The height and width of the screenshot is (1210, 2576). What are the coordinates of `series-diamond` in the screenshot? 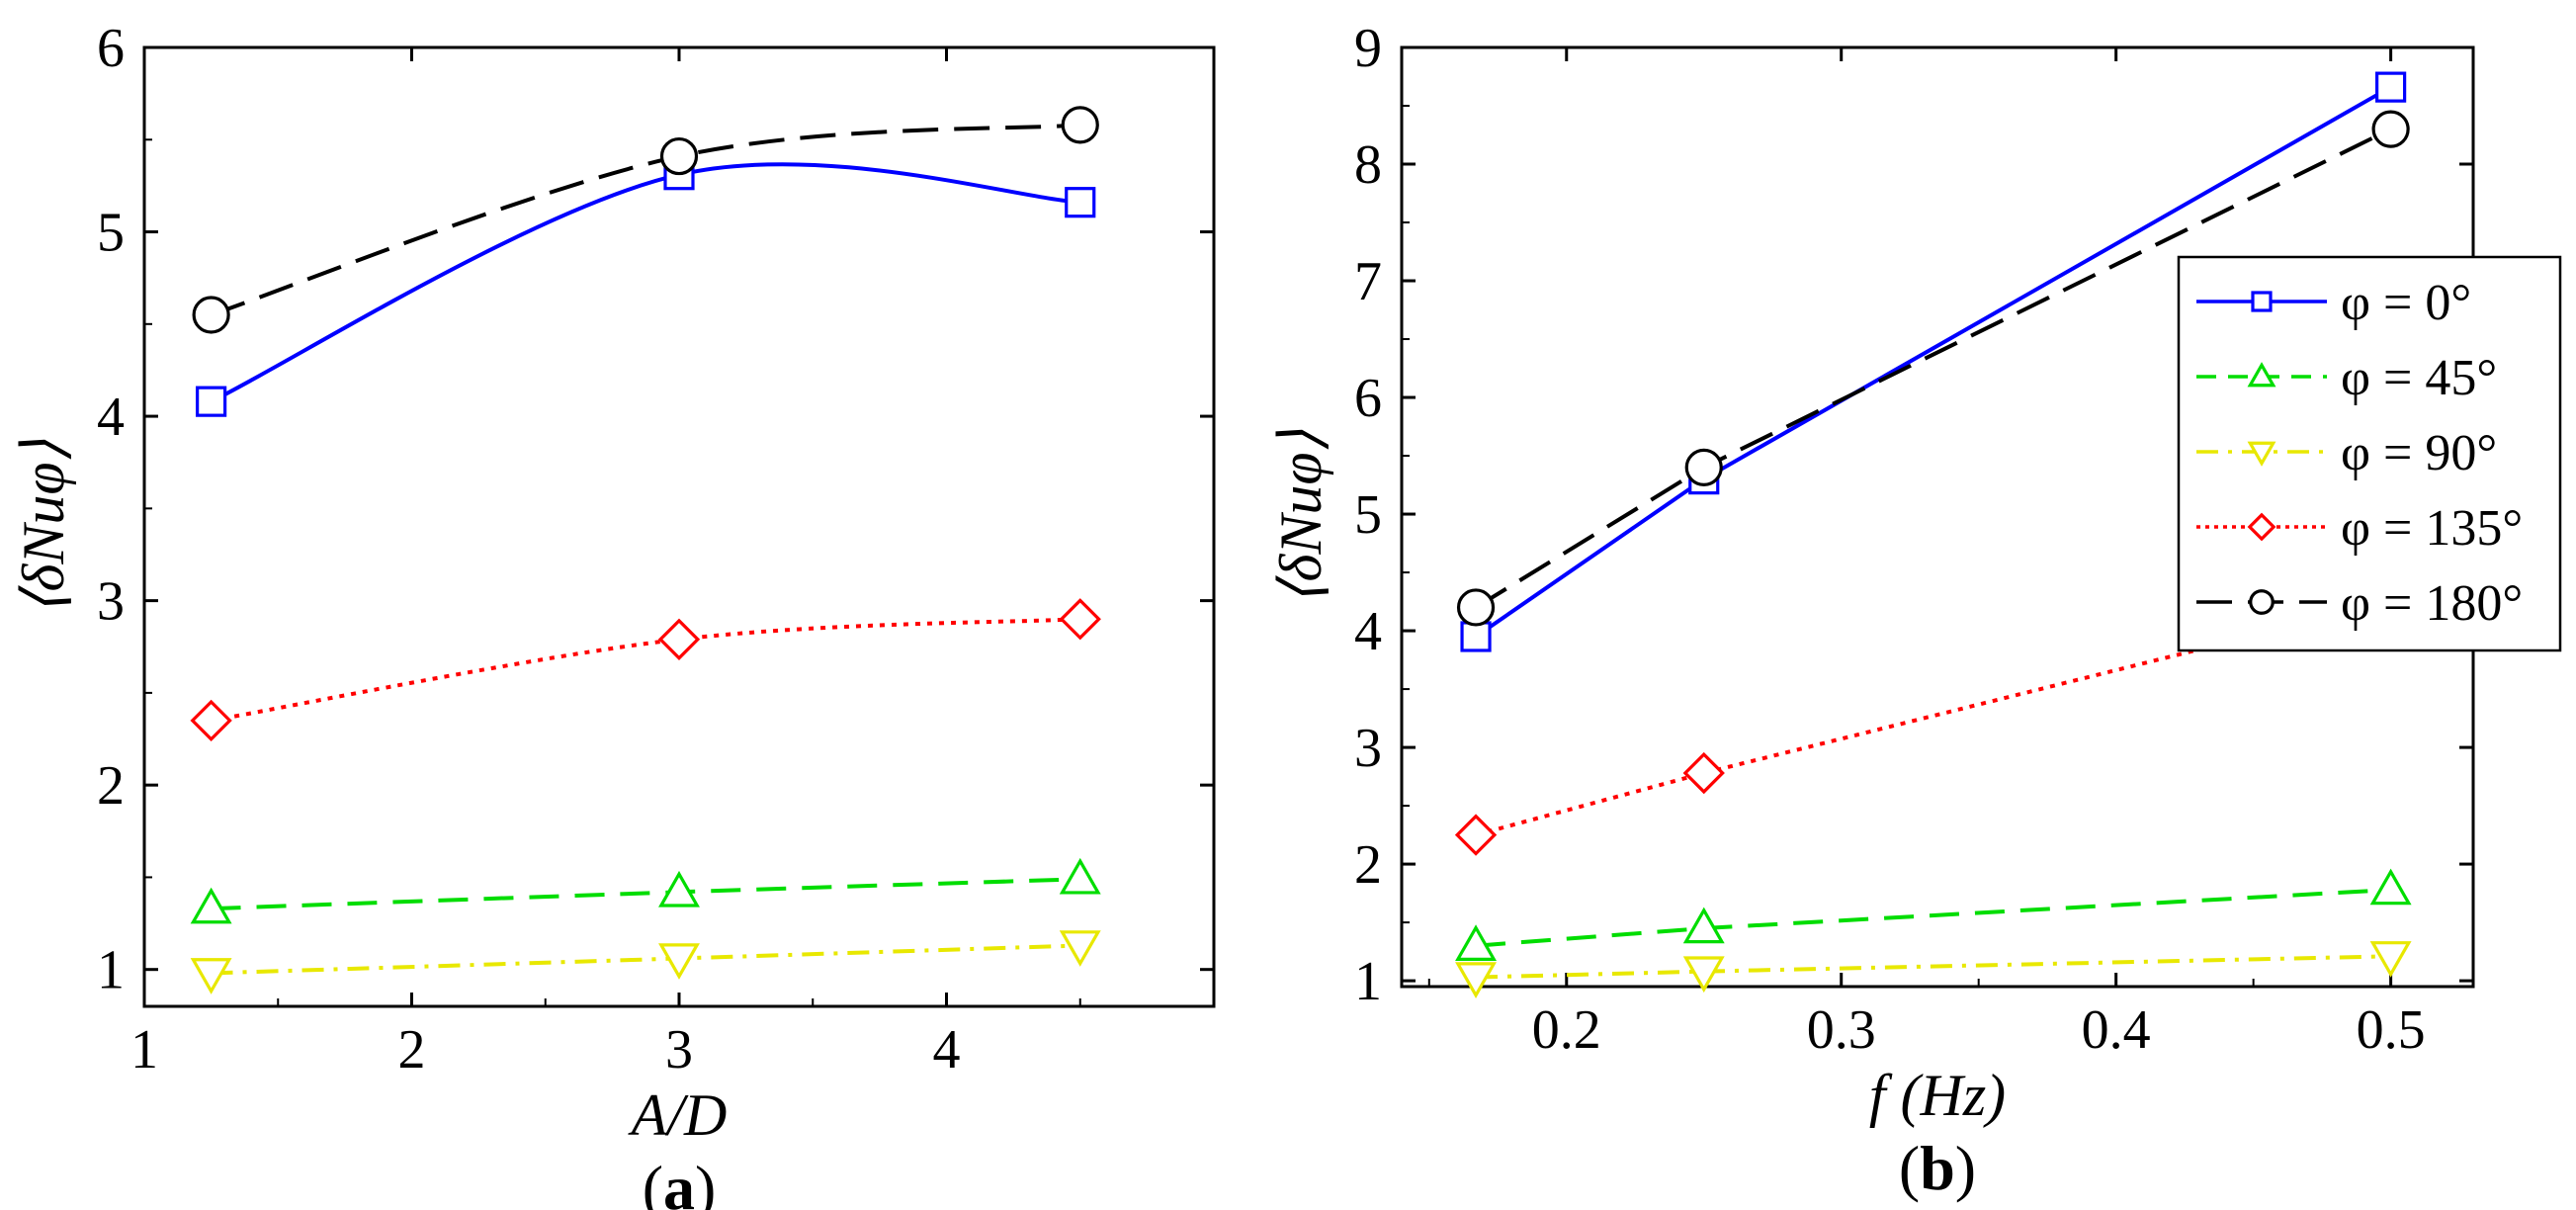 It's located at (645, 670).